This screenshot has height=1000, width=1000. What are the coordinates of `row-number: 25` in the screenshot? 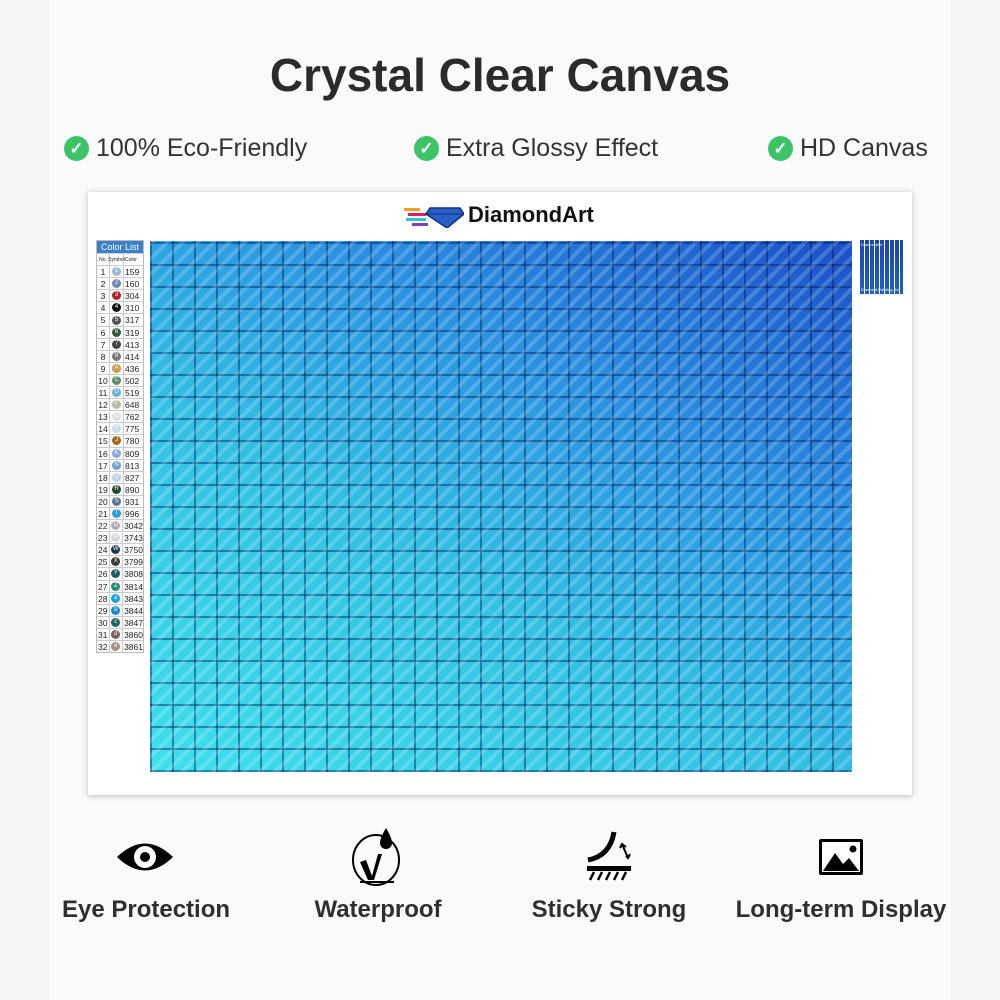 It's located at (103, 562).